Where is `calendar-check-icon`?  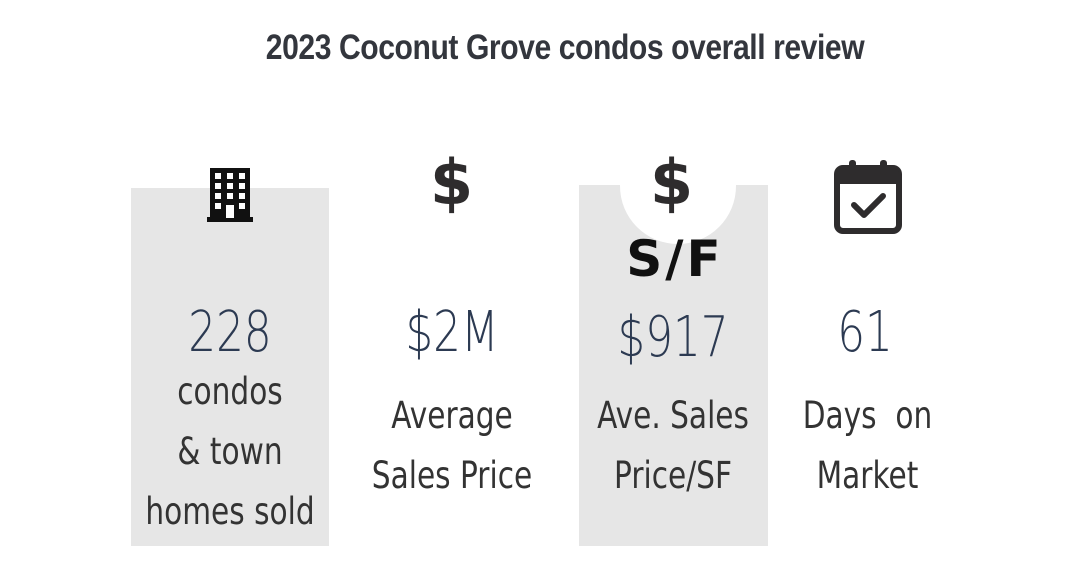
calendar-check-icon is located at coordinates (868, 197).